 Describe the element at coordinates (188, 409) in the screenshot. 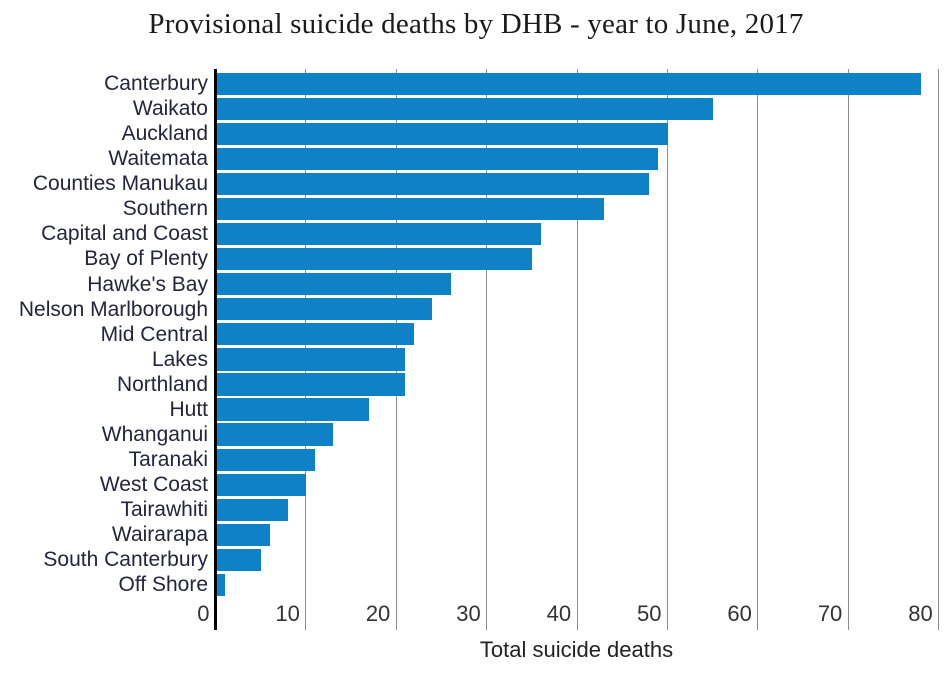

I see `category-label: Hutt` at that location.